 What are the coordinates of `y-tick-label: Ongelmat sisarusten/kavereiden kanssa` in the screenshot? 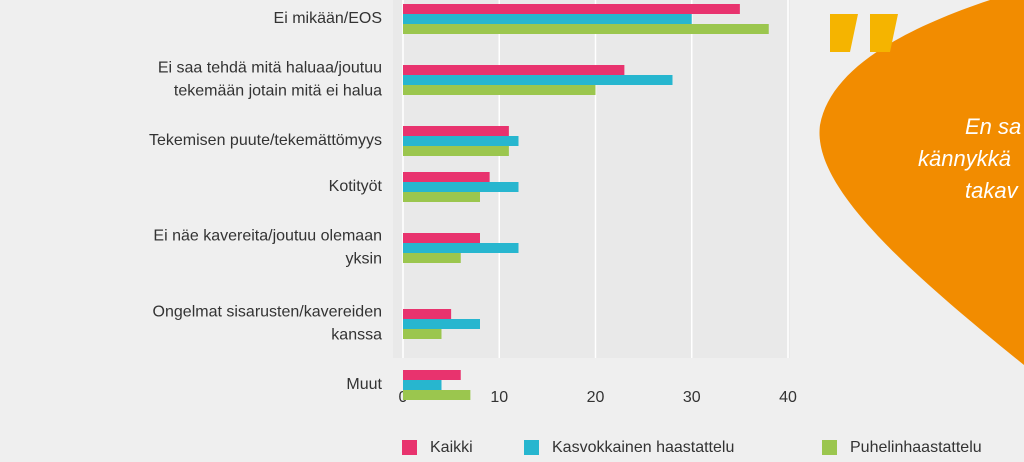 It's located at (268, 324).